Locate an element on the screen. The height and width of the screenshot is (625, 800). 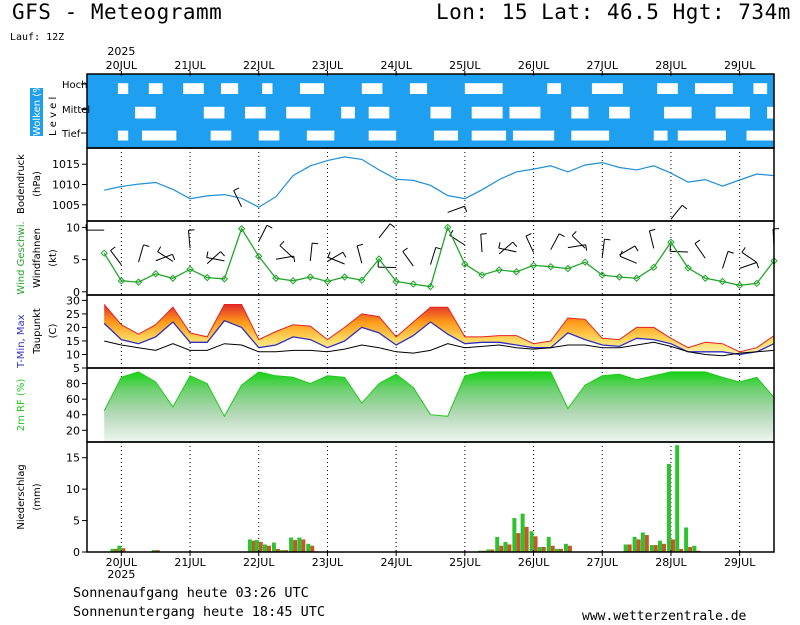
cloud-axis-label: Wolken (%) is located at coordinates (37, 107).